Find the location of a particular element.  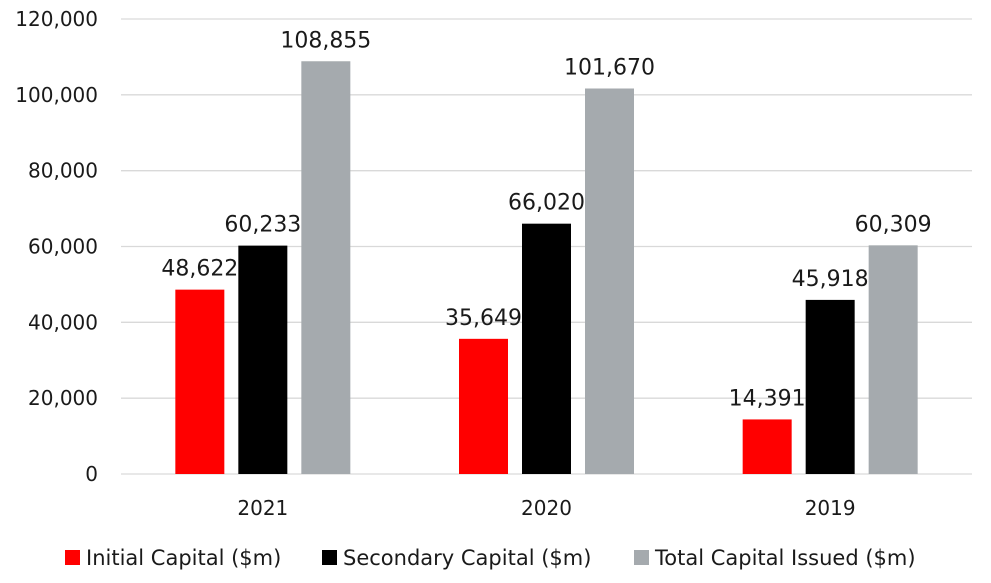

y-tick-label: 120,000 is located at coordinates (56, 19).